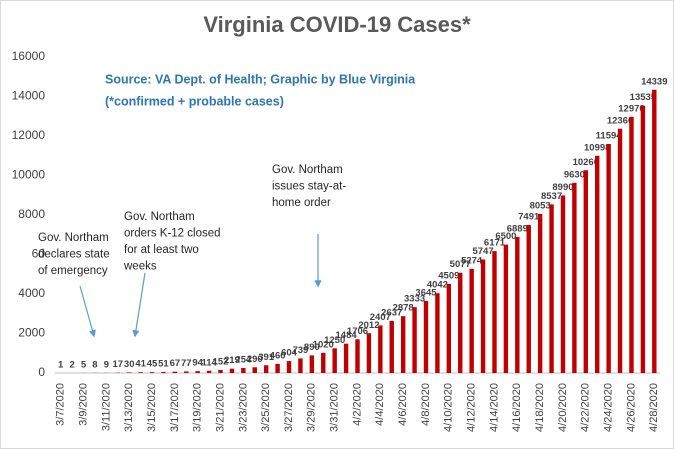 The height and width of the screenshot is (449, 674). I want to click on value-label: 8053, so click(540, 205).